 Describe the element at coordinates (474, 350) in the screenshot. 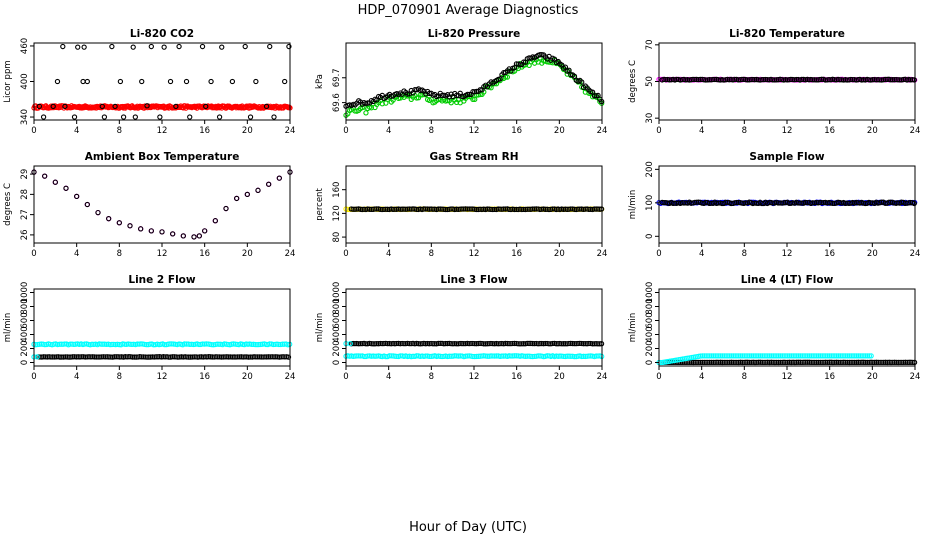

I see `data-points` at that location.